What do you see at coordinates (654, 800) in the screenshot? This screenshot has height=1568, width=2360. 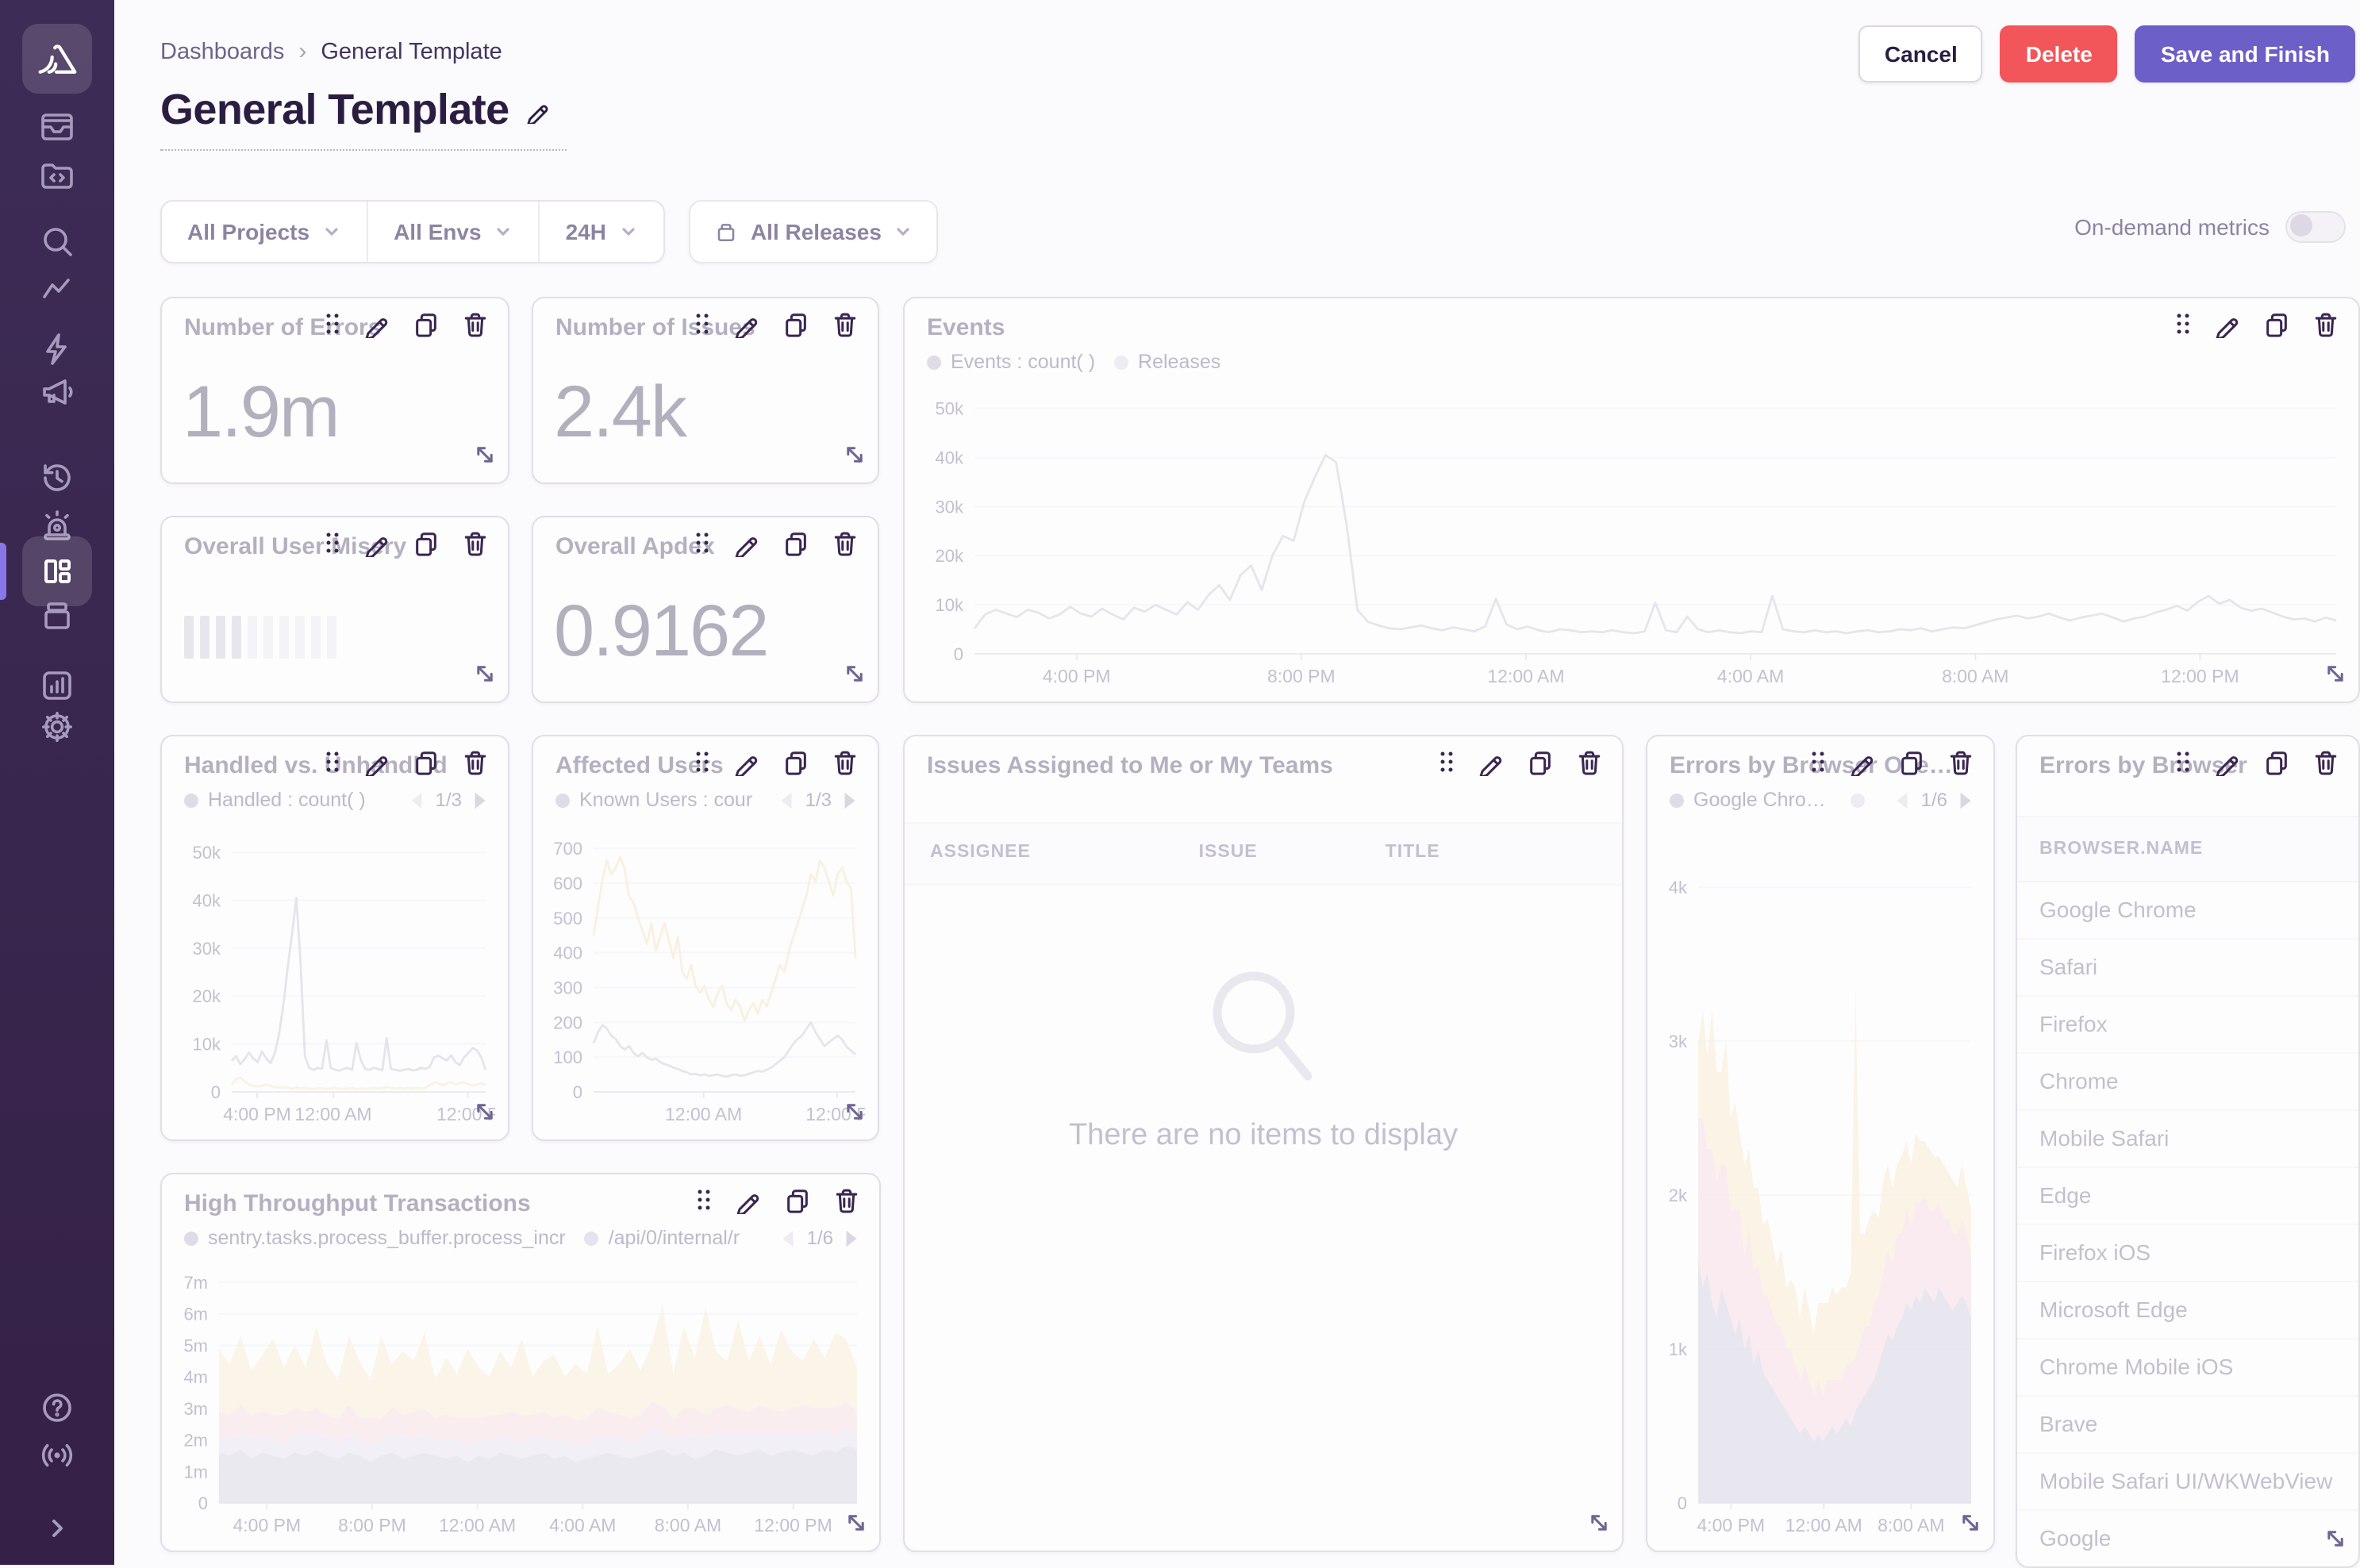 I see `legend-item: Known Users : cour` at bounding box center [654, 800].